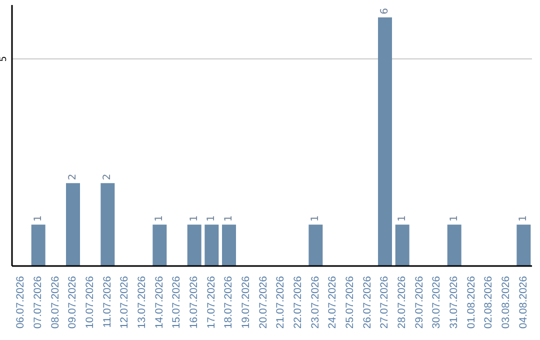 This screenshot has width=540, height=340. Describe the element at coordinates (350, 302) in the screenshot. I see `x-tick-label: 25.07.2026` at that location.